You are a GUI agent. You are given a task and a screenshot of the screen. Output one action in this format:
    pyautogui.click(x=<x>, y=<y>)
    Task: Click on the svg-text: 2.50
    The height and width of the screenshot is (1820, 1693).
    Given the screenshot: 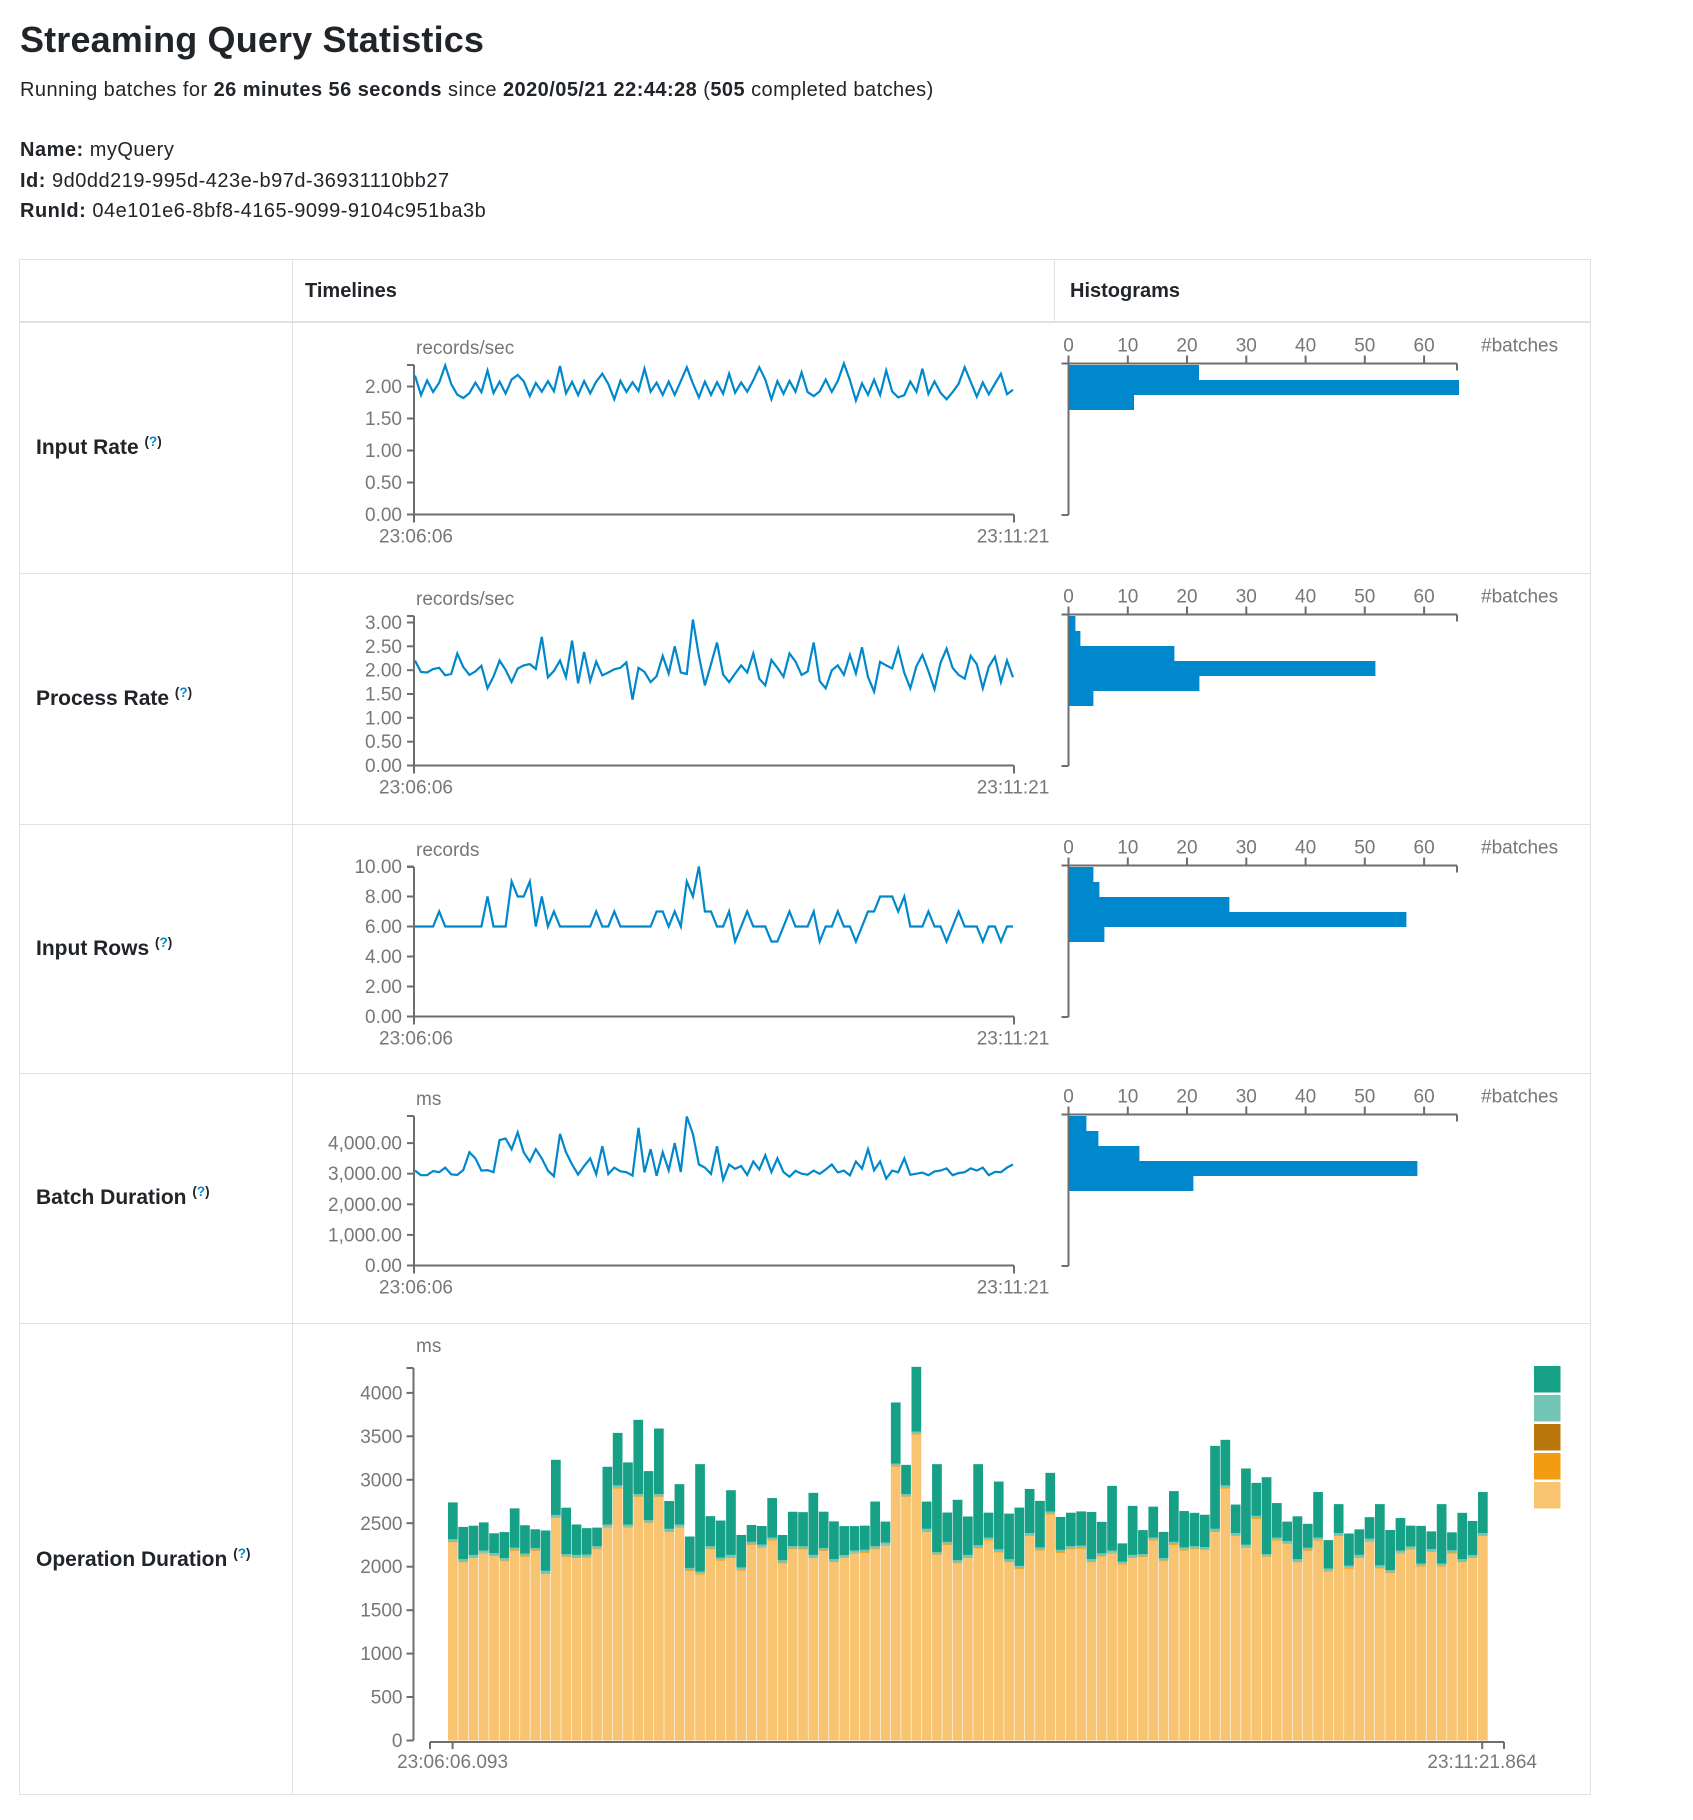 What is the action you would take?
    pyautogui.click(x=383, y=647)
    